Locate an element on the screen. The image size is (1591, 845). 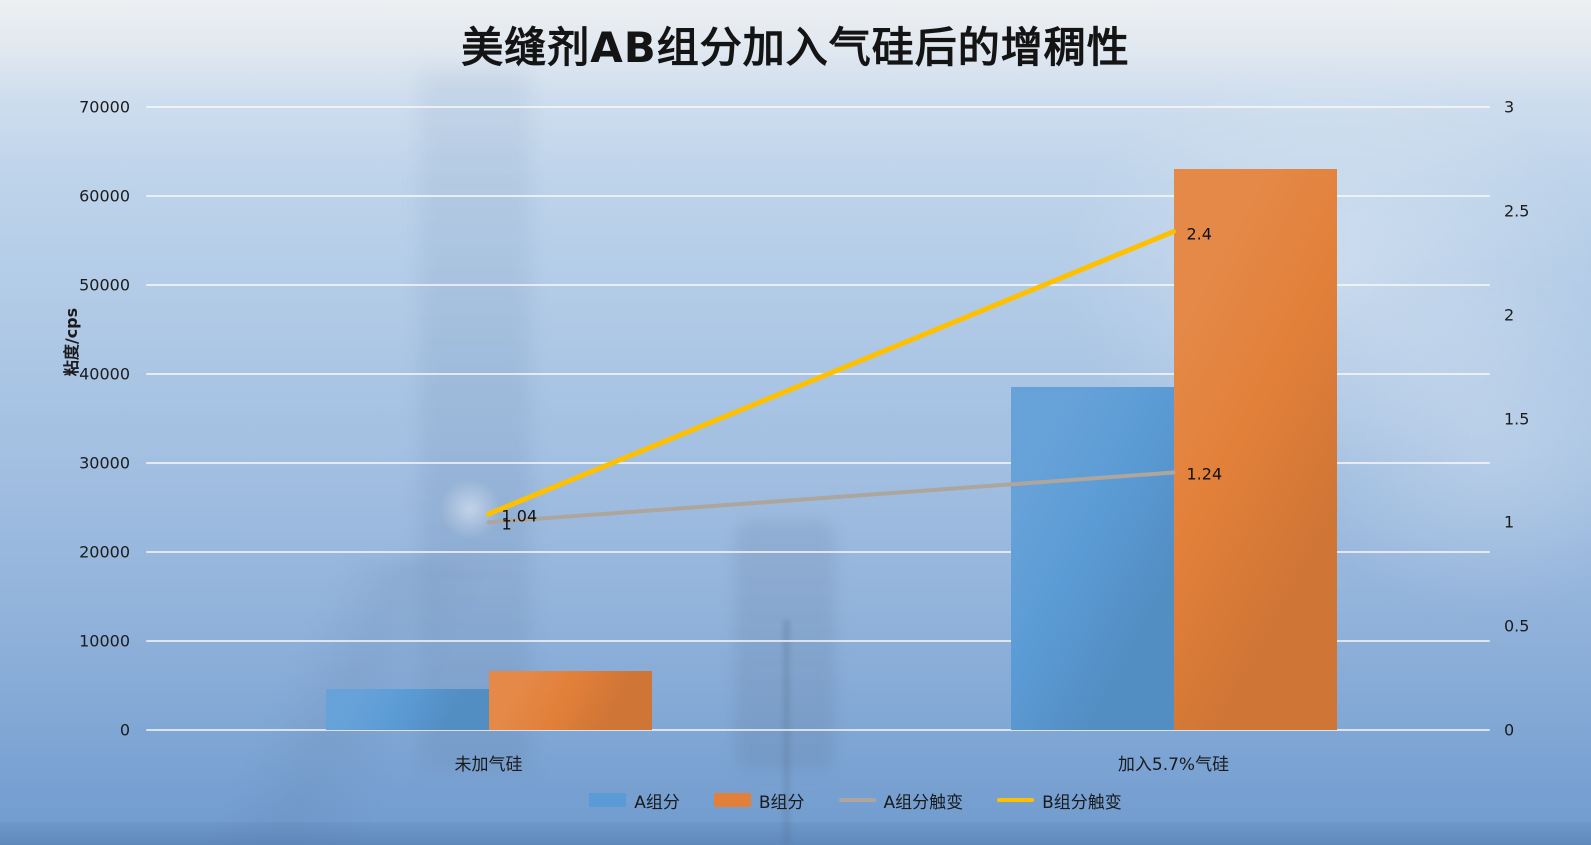
line-B组分触变 is located at coordinates (831, 373).